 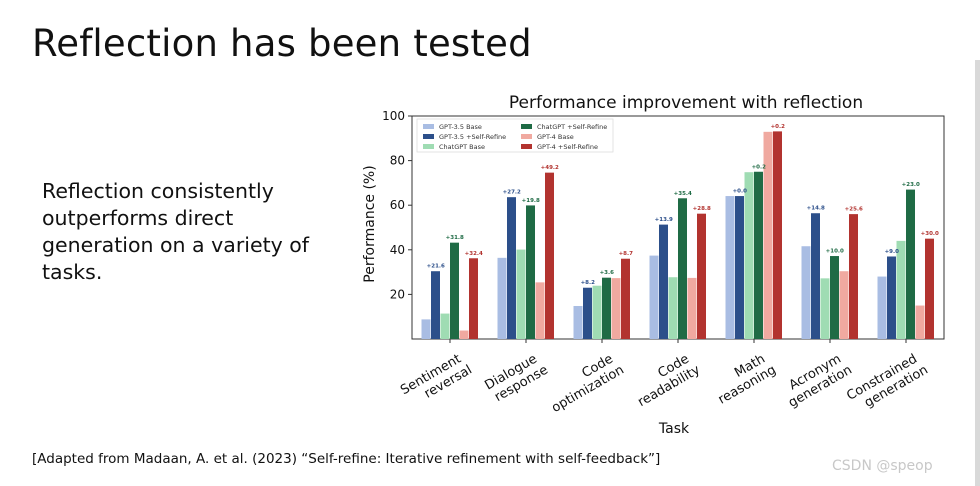 What do you see at coordinates (555, 137) in the screenshot?
I see `legend-label: GPT-4 Base` at bounding box center [555, 137].